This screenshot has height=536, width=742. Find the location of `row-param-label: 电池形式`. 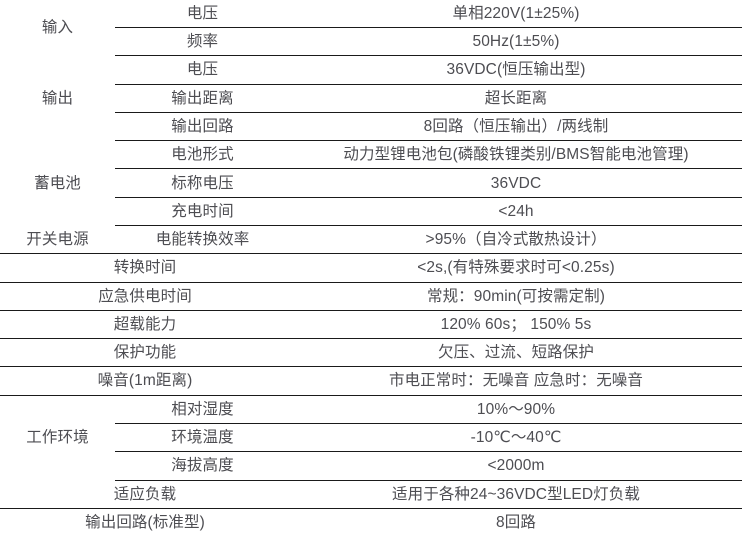

row-param-label: 电池形式 is located at coordinates (202, 155).